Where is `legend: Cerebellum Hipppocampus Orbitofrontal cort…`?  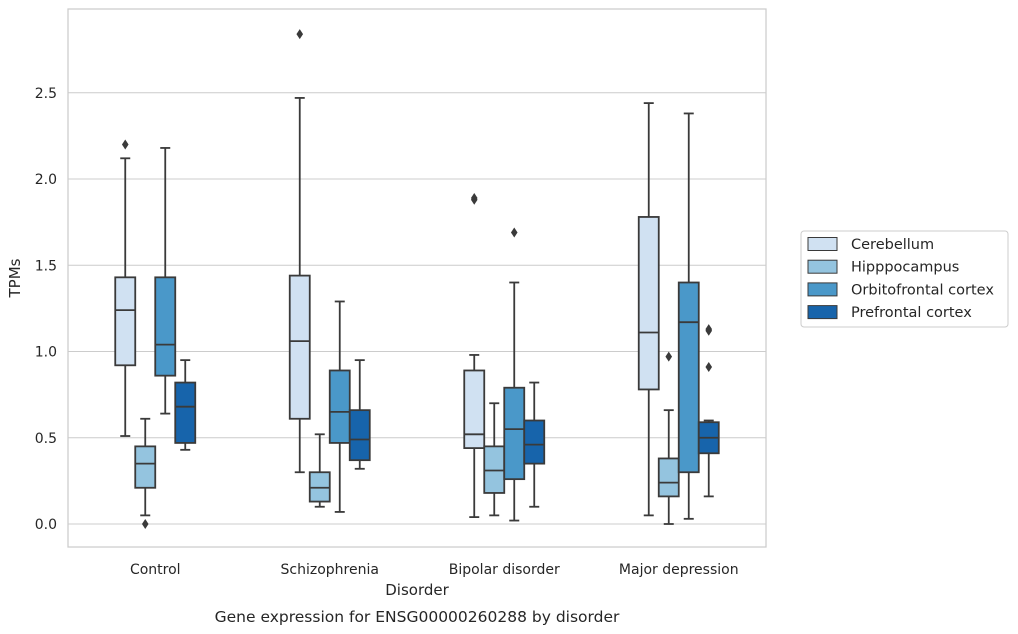
legend: Cerebellum Hipppocampus Orbitofrontal cort… is located at coordinates (904, 279).